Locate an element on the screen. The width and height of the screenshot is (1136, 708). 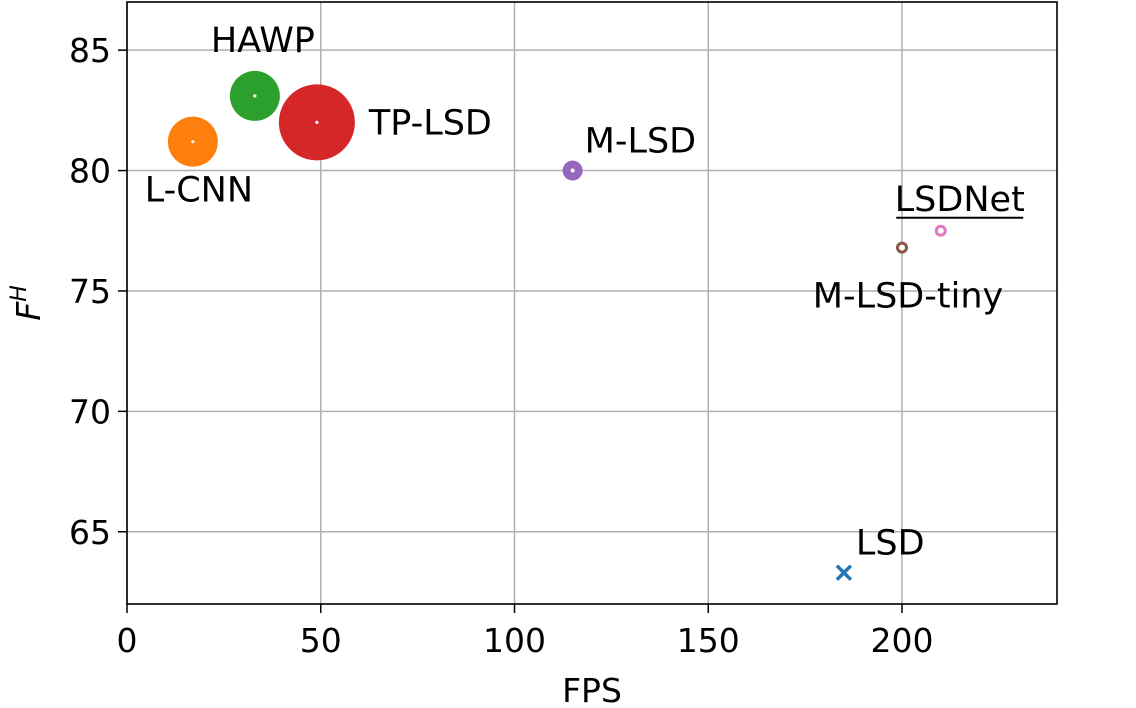
point-hawp is located at coordinates (254, 95).